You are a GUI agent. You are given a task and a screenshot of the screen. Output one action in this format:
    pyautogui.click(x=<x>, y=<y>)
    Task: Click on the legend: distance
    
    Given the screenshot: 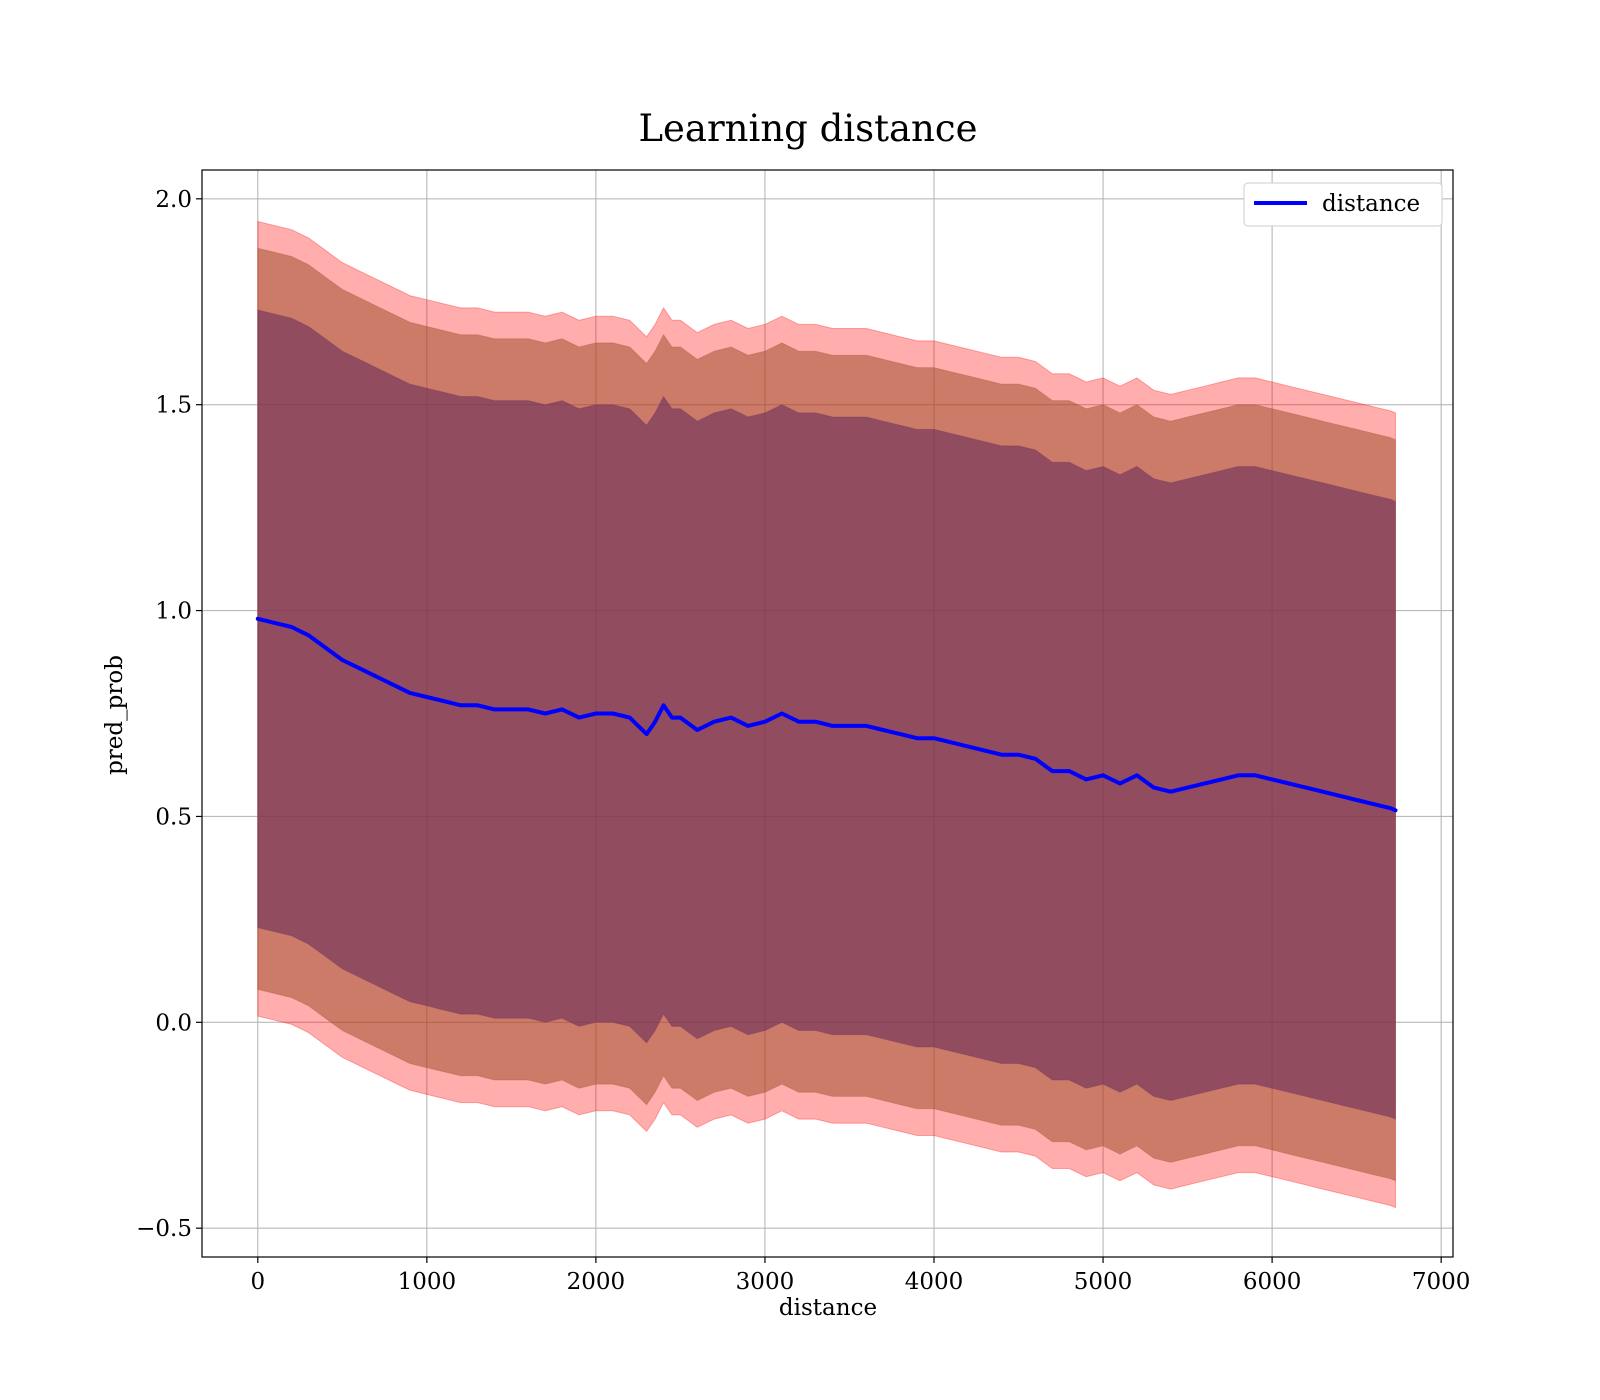 What is the action you would take?
    pyautogui.click(x=1343, y=204)
    